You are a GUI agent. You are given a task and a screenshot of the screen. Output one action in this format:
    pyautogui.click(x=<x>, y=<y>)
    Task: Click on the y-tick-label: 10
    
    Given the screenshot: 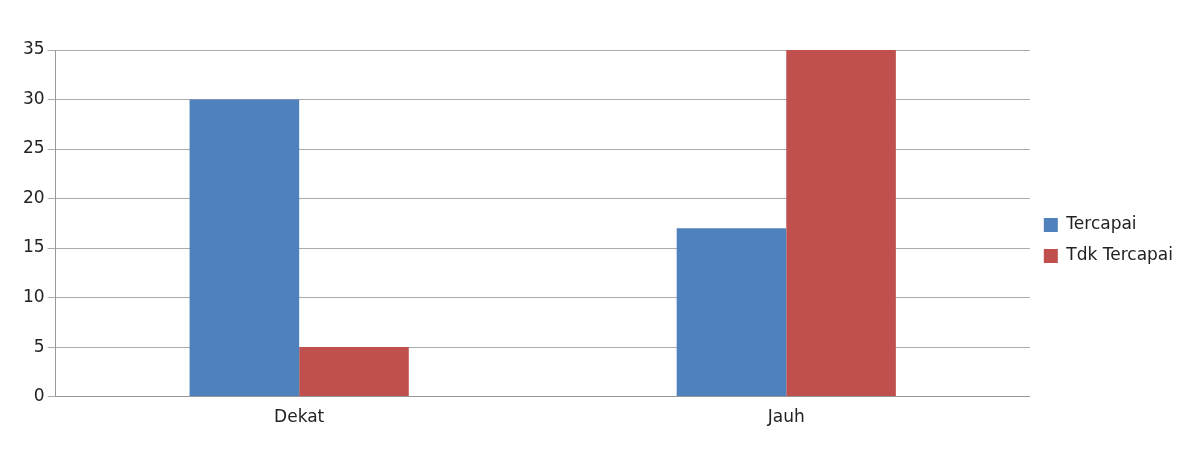 What is the action you would take?
    pyautogui.click(x=33, y=295)
    